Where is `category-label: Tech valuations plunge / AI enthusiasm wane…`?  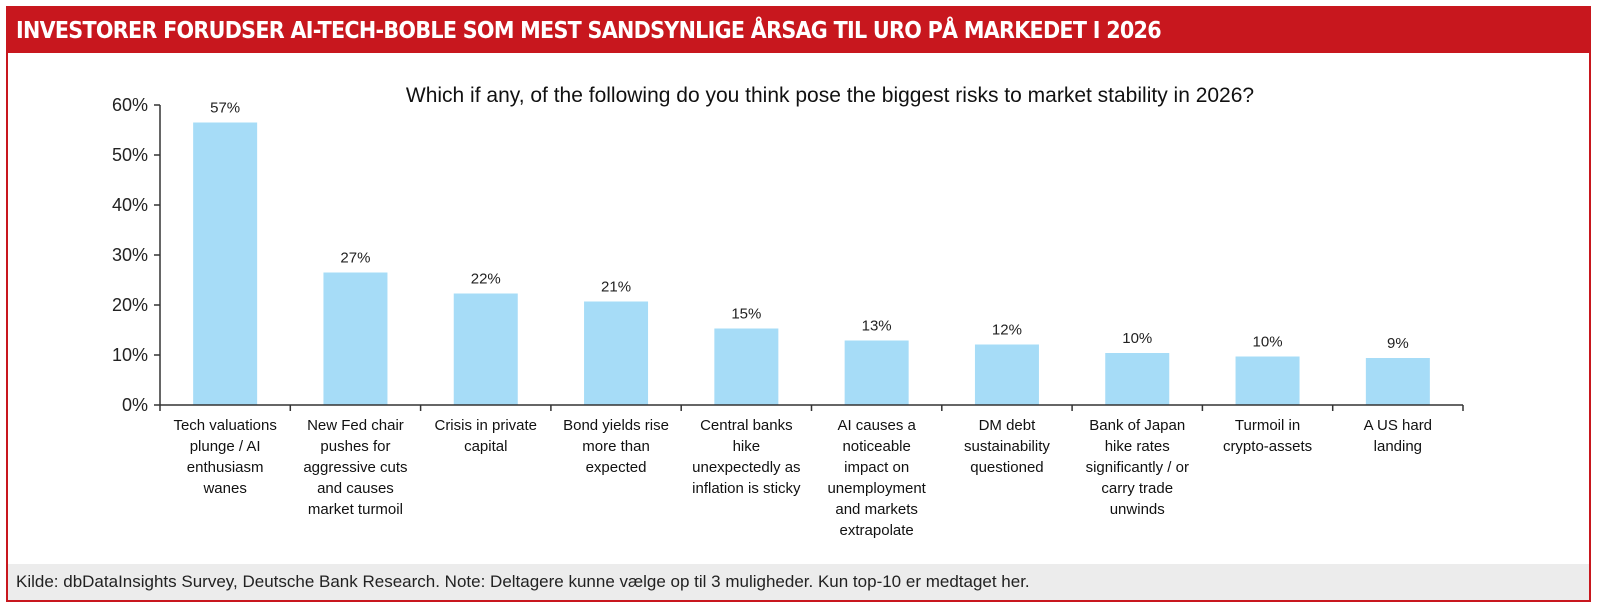 category-label: Tech valuations plunge / AI enthusiasm wane… is located at coordinates (224, 457).